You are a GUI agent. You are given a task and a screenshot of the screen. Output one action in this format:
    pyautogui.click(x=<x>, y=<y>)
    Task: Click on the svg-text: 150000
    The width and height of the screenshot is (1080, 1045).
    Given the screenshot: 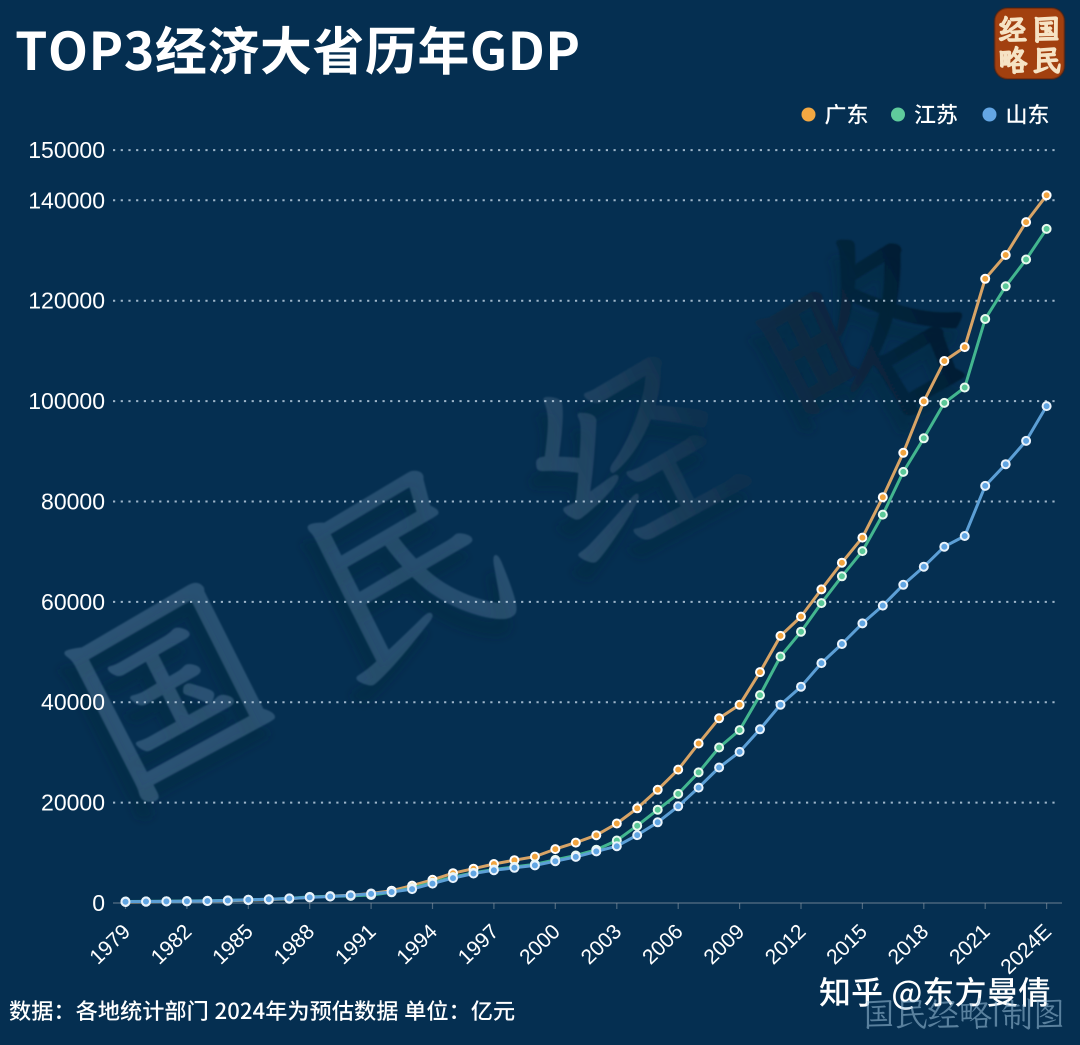 What is the action you would take?
    pyautogui.click(x=66, y=150)
    